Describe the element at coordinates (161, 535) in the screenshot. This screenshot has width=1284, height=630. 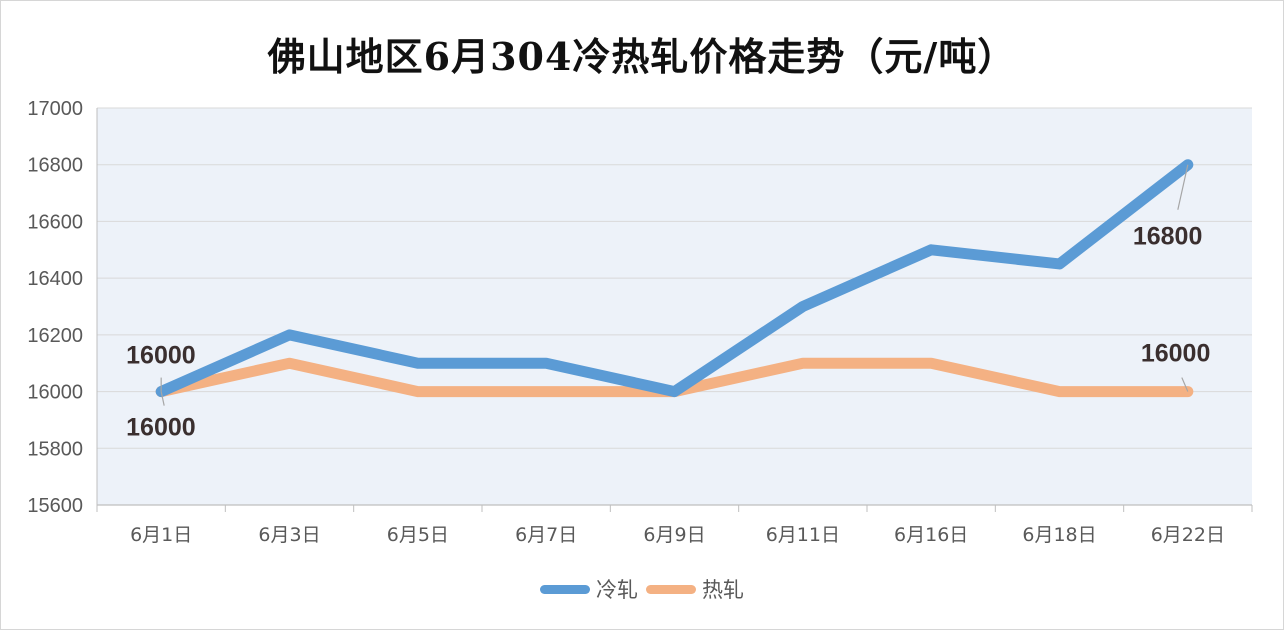
I see `x-tick-label: 6月1日` at that location.